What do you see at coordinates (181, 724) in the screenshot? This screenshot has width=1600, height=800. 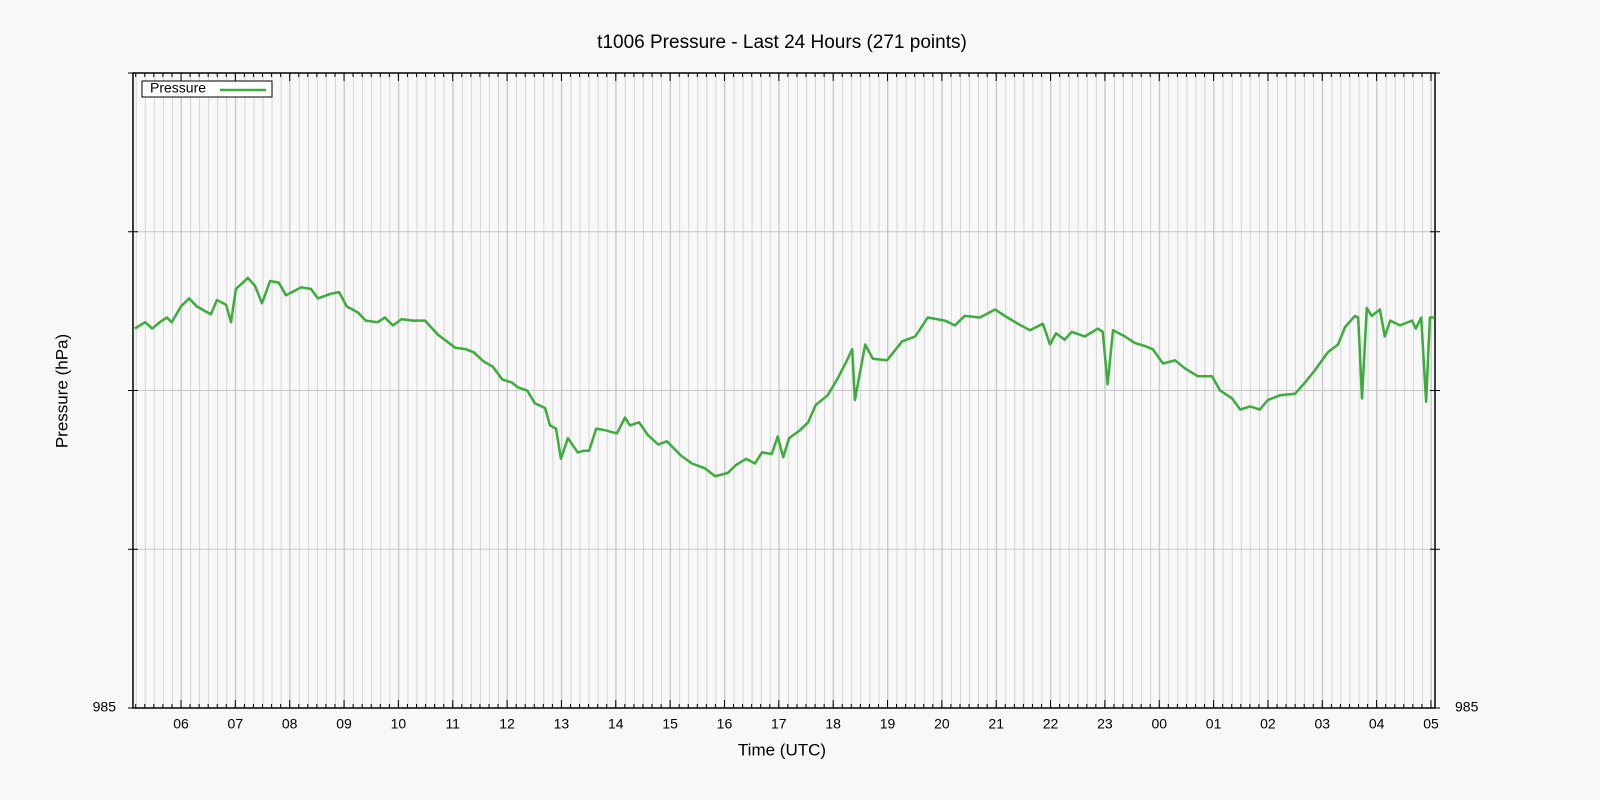 I see `x-tick-label: 06` at bounding box center [181, 724].